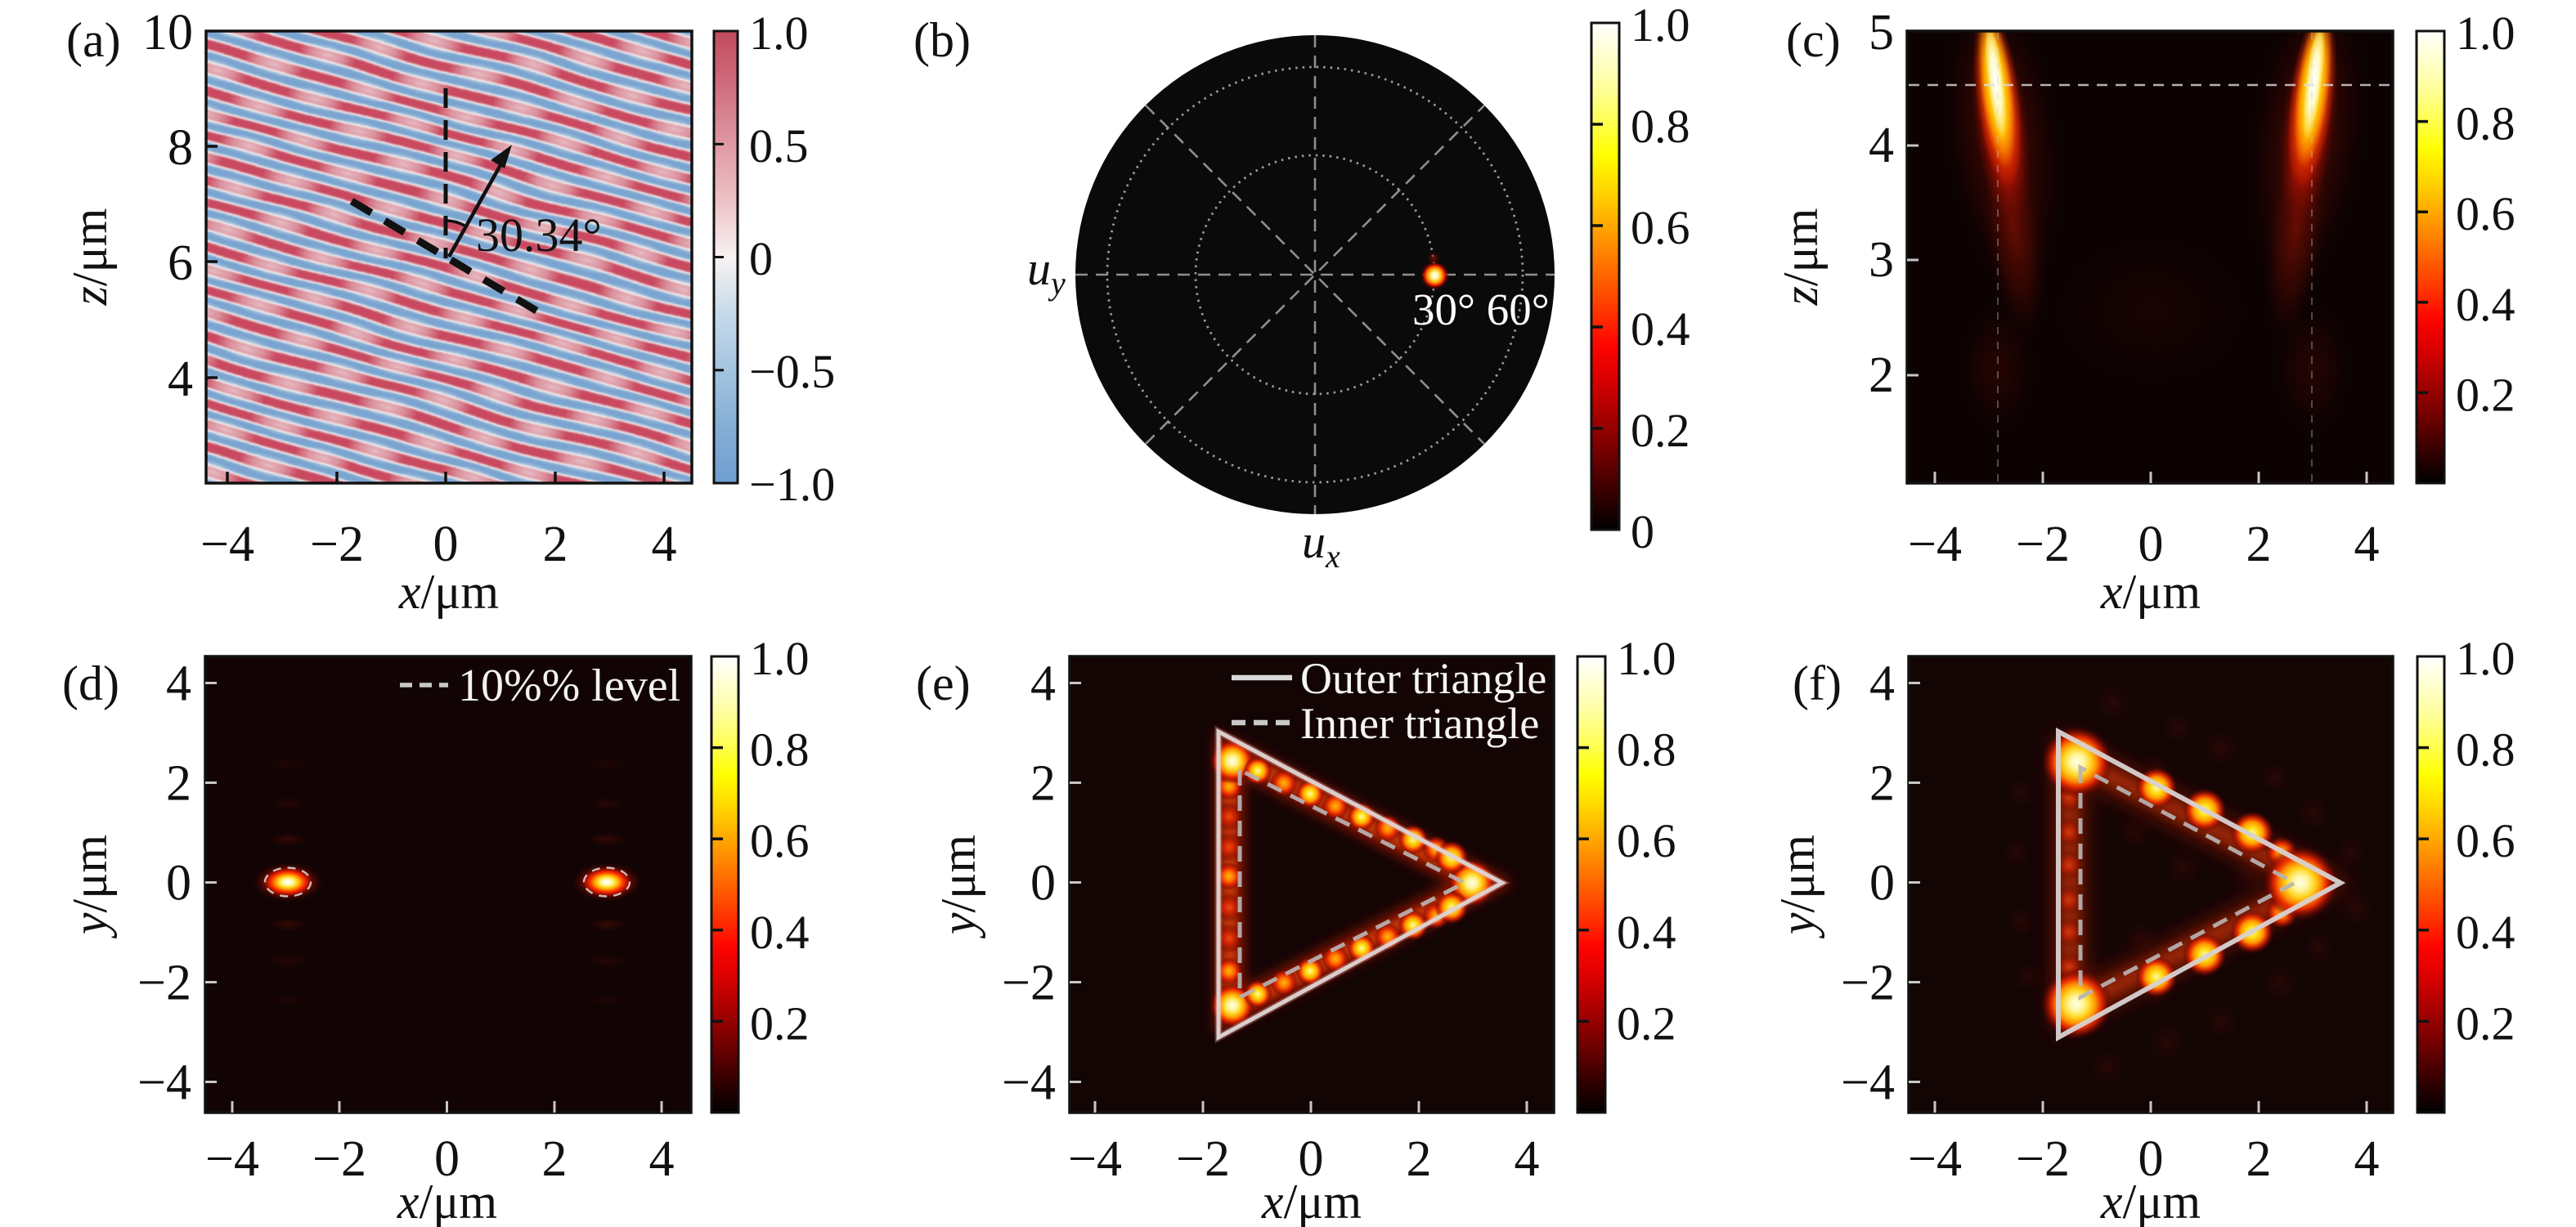 Image resolution: width=2576 pixels, height=1227 pixels. What do you see at coordinates (539, 235) in the screenshot?
I see `svg-text: 30.34°` at bounding box center [539, 235].